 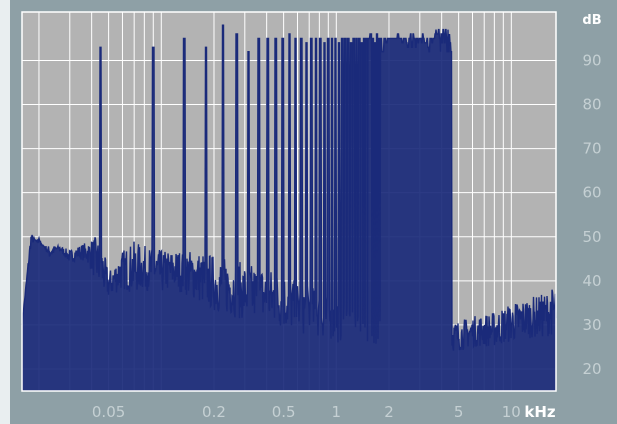 What do you see at coordinates (591, 214) in the screenshot?
I see `y-tick-labels: 20 30 40 50 60 70 80 90` at bounding box center [591, 214].